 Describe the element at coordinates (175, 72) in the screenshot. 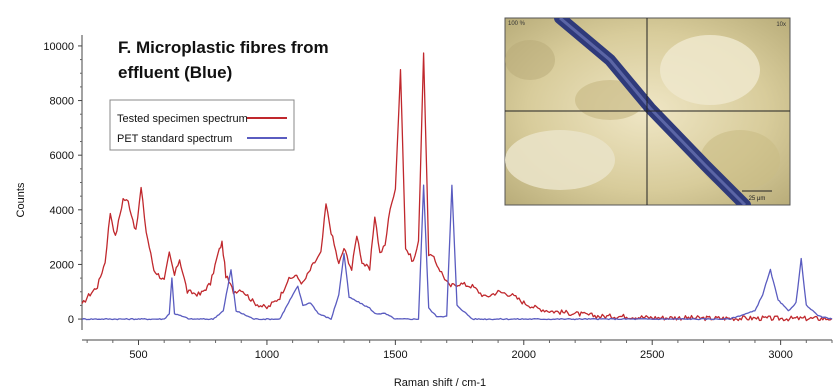

I see `chart-title-line-2: effluent (Blue)` at that location.